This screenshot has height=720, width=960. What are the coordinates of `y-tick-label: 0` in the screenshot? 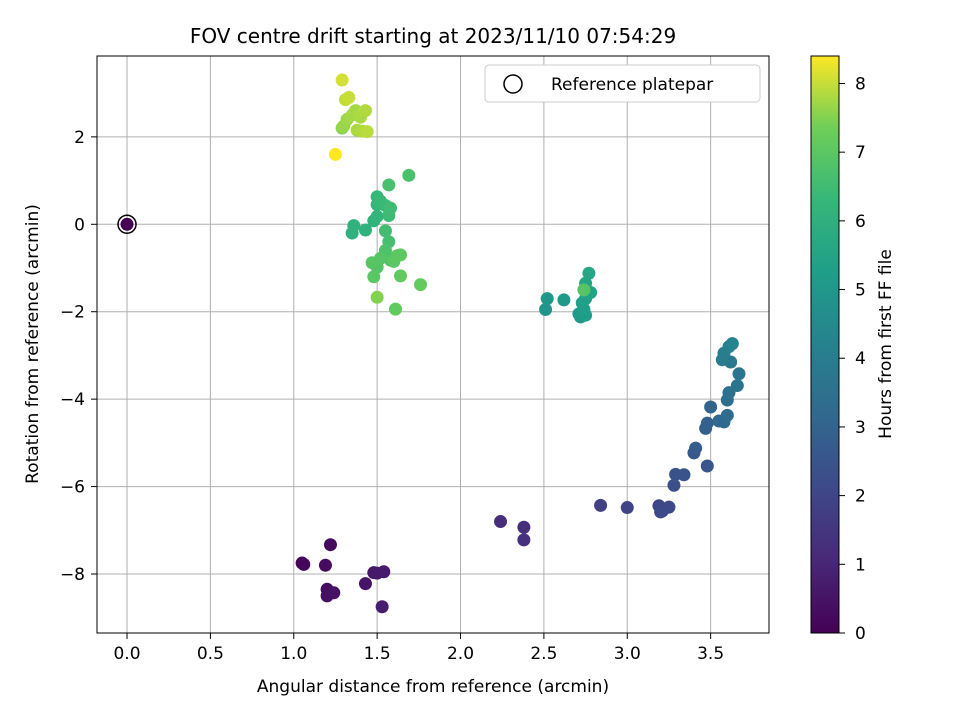 It's located at (79, 225).